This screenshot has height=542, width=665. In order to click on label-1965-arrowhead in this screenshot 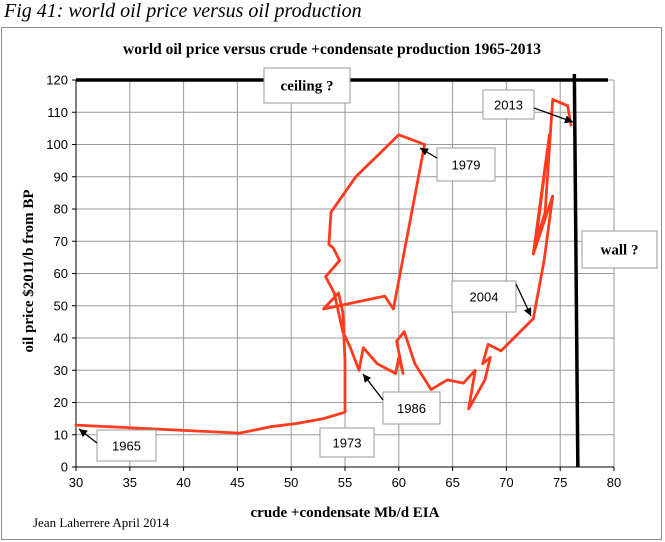, I will do `click(83, 433)`.